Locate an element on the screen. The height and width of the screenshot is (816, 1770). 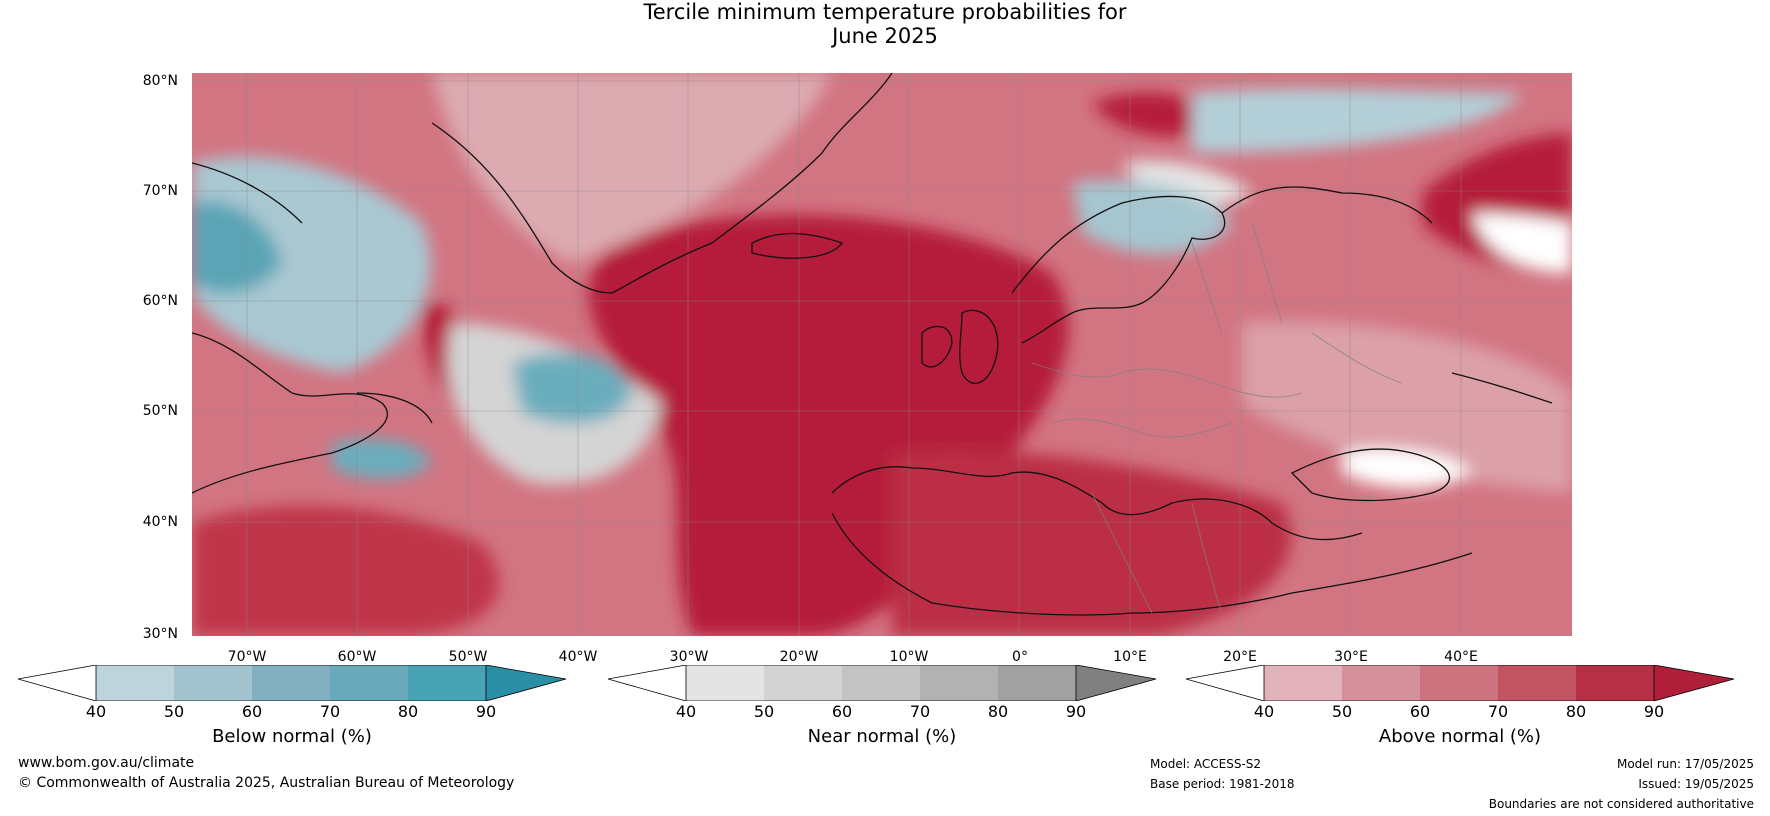
colorbar-above-normal is located at coordinates (1460, 683).